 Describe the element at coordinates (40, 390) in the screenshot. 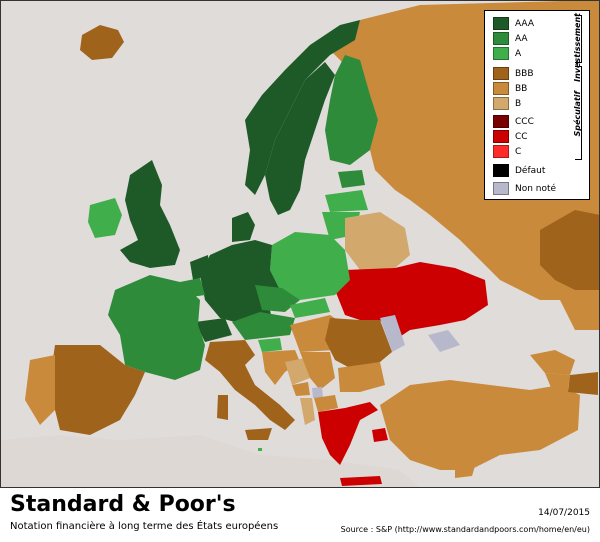

I see `country-portugal` at that location.